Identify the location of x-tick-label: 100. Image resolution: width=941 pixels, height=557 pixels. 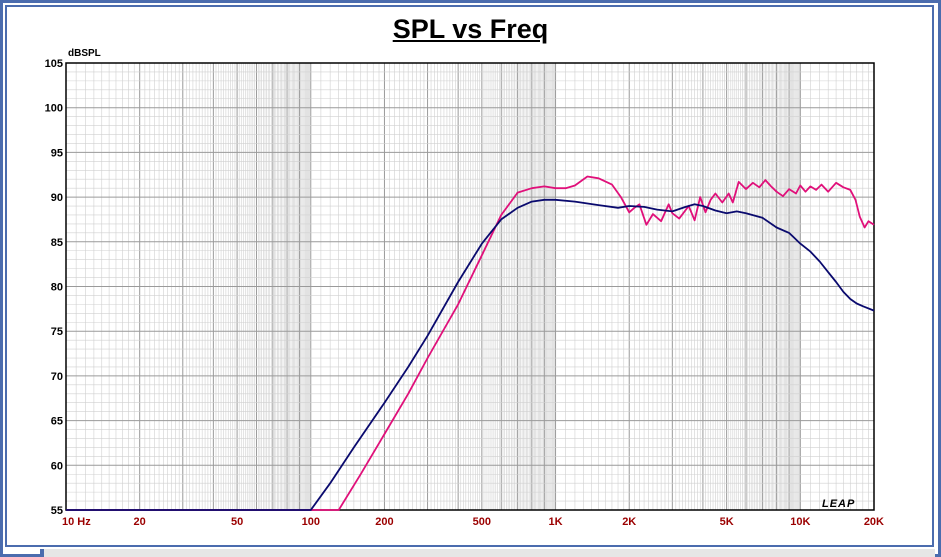
(311, 522).